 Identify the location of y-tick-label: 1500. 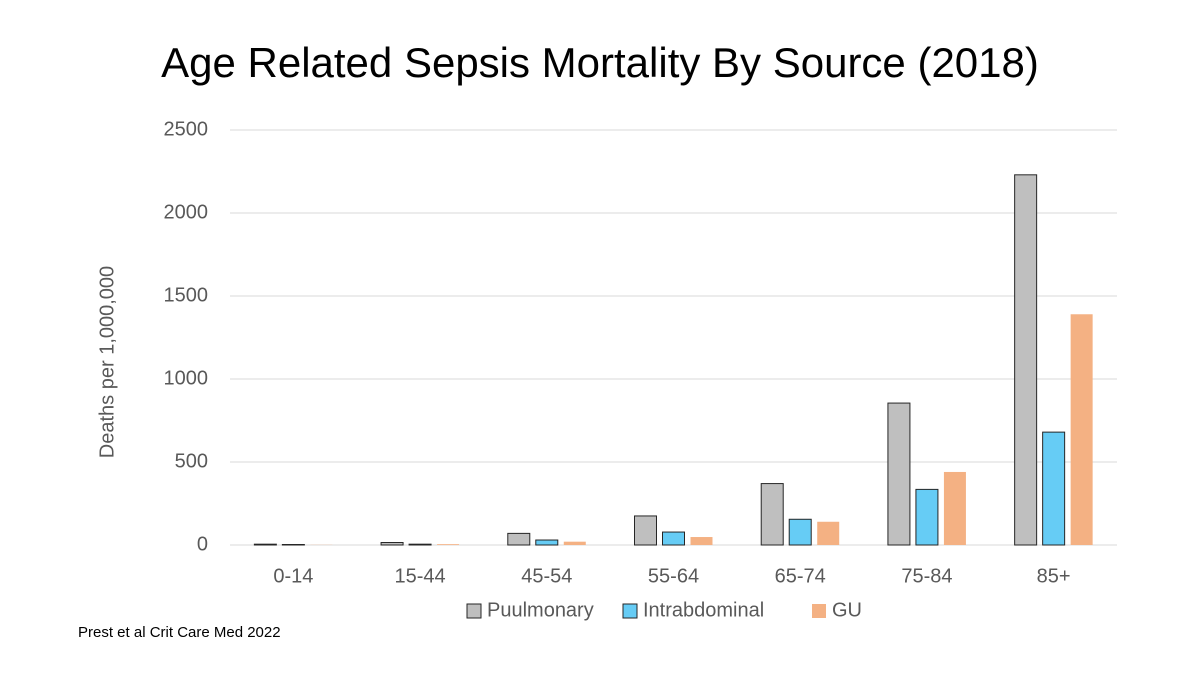
(186, 295).